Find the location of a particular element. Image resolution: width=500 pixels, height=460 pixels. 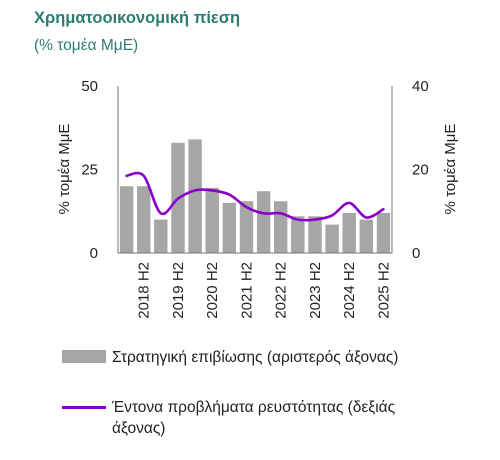

left-tick-label: 0 is located at coordinates (94, 253).